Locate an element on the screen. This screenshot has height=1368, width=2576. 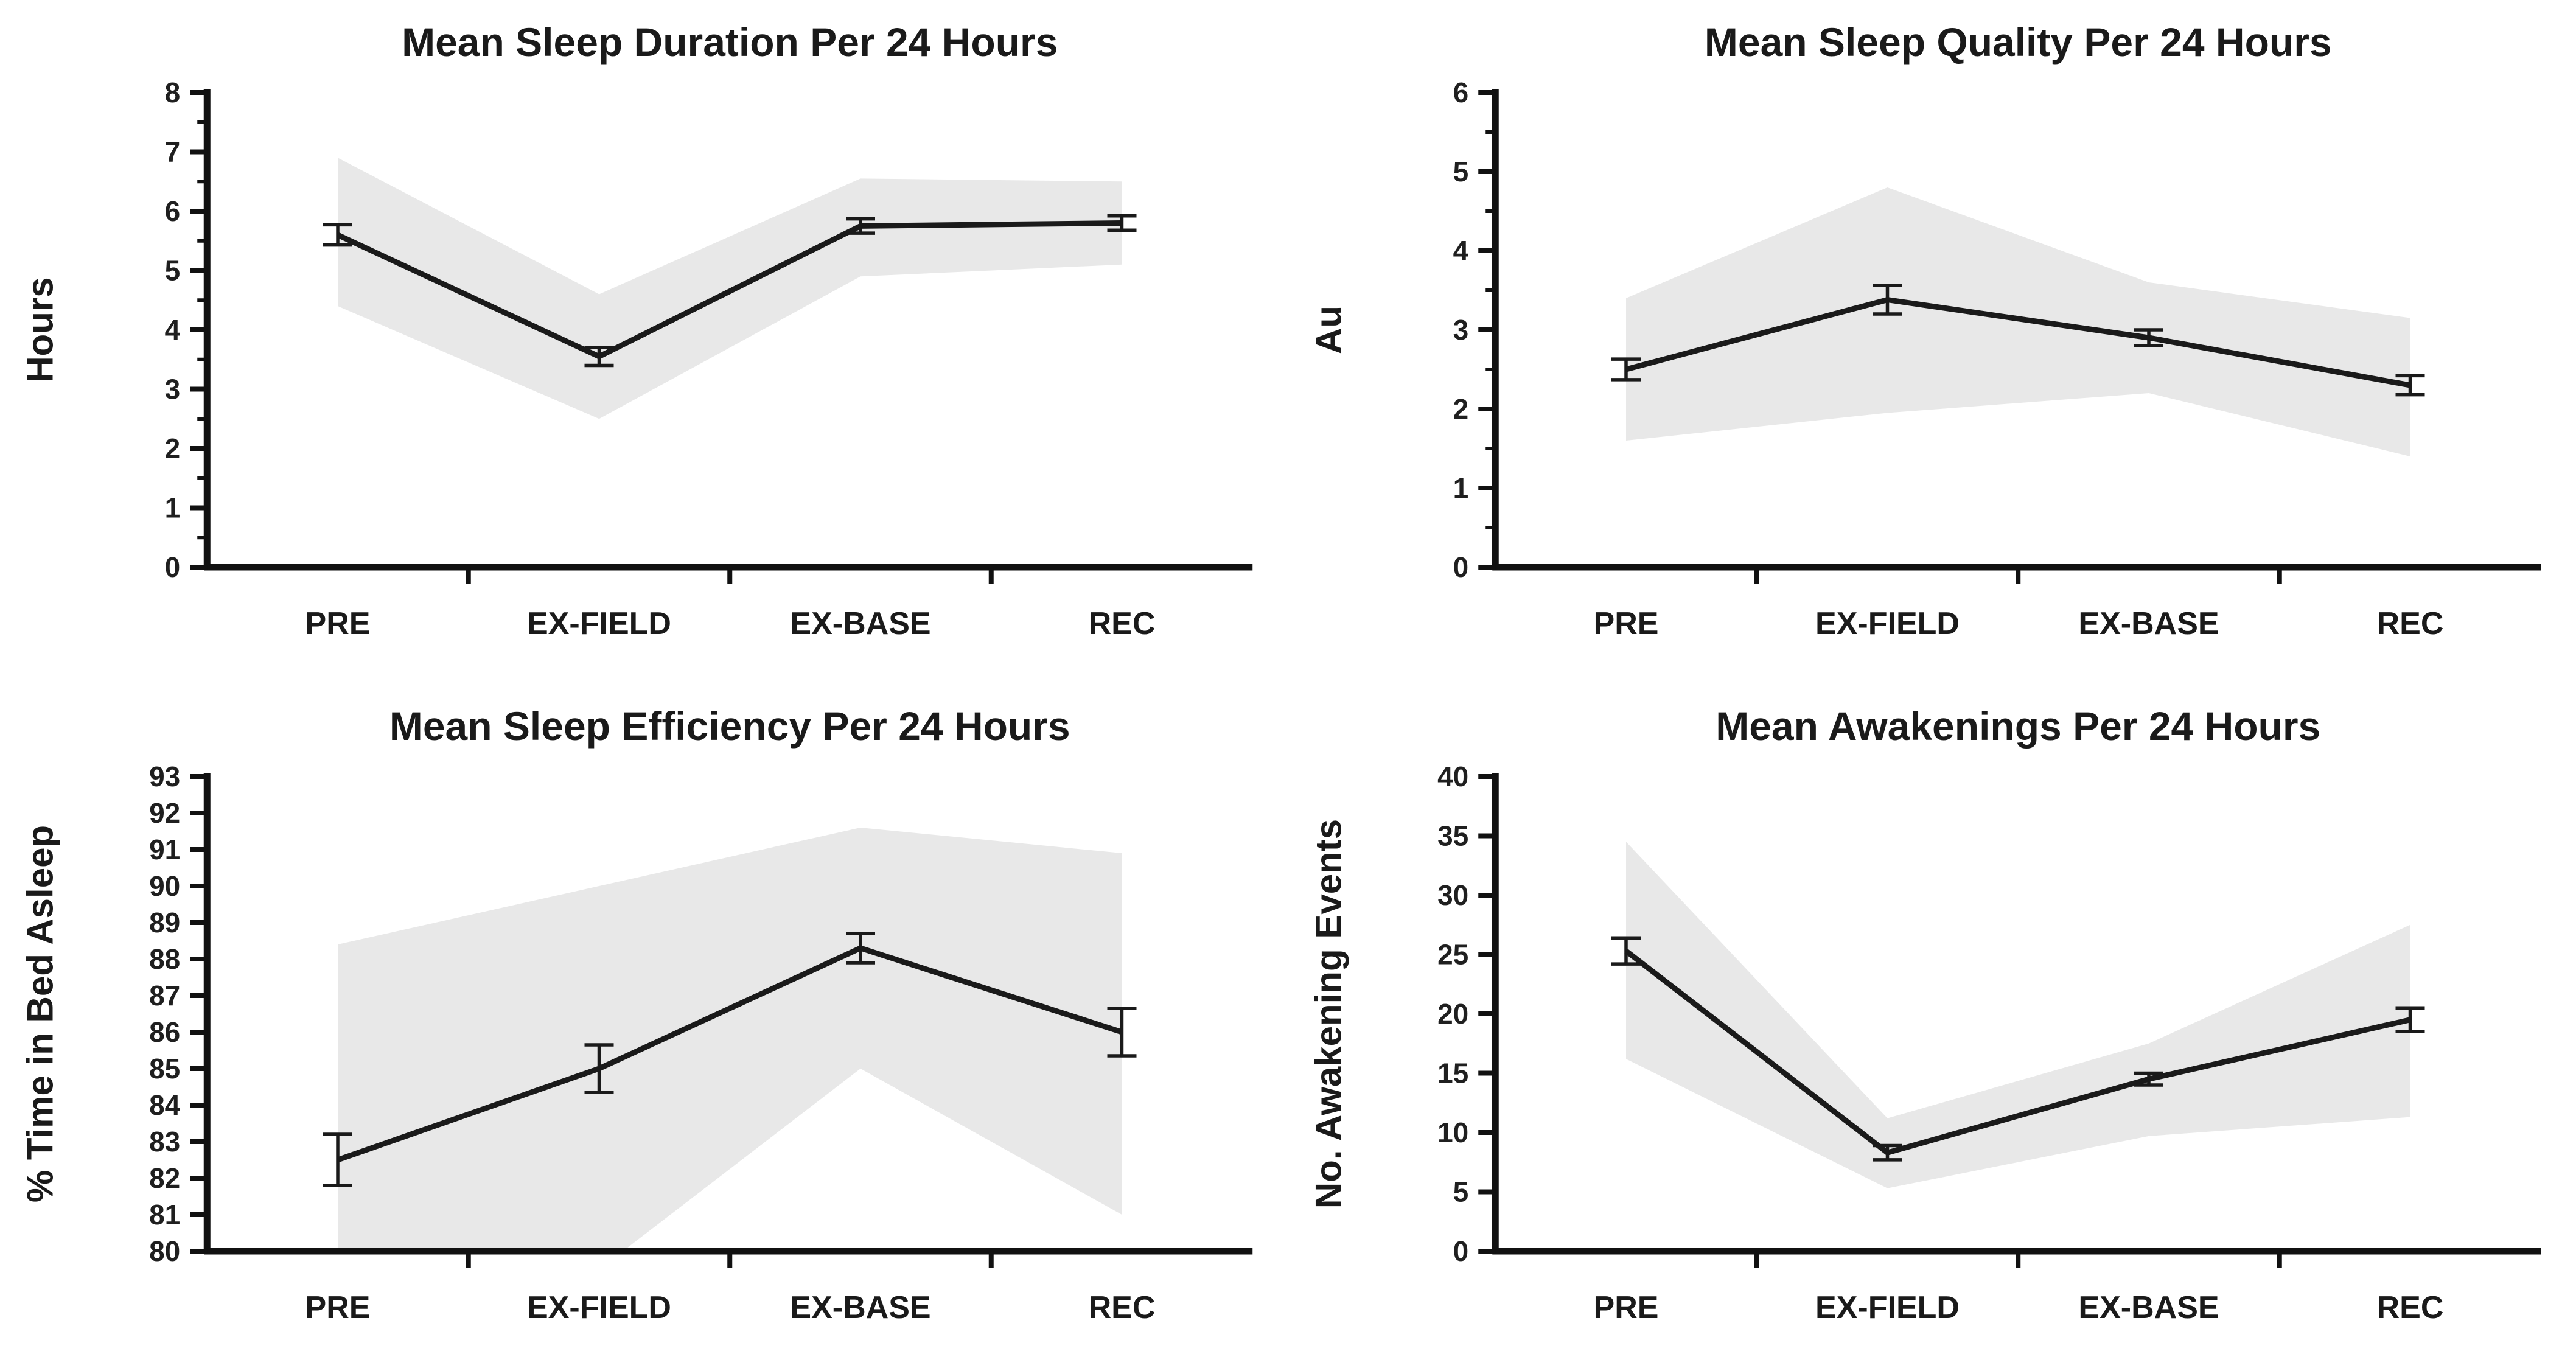
chart-title: Mean Awakenings Per 24 Hours is located at coordinates (2018, 726).